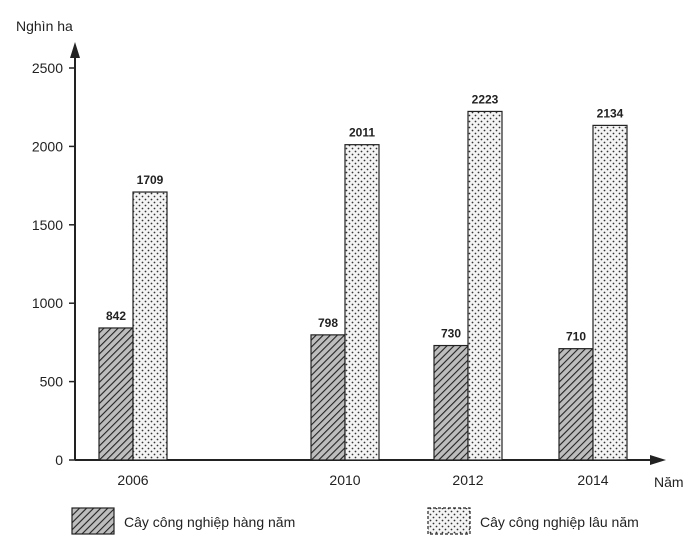 Image resolution: width=696 pixels, height=548 pixels. I want to click on x-axis-arrow, so click(658, 460).